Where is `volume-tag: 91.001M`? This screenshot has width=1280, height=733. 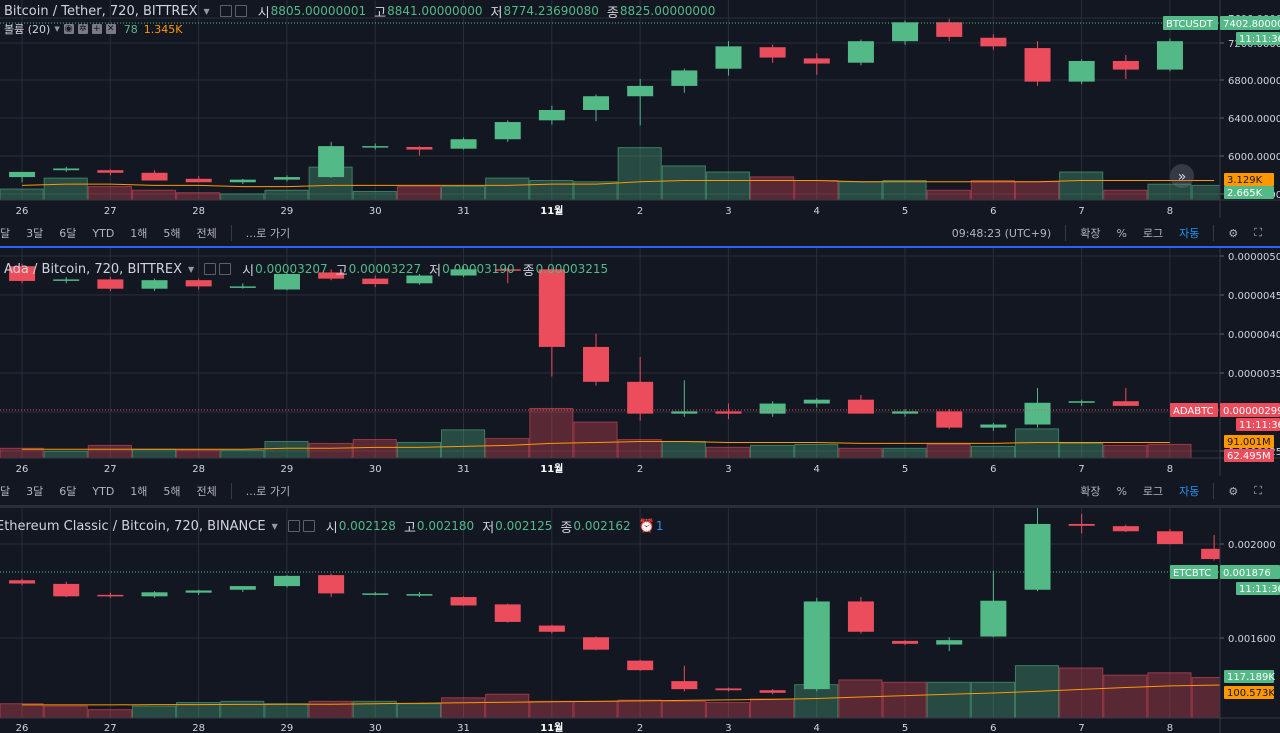
volume-tag: 91.001M is located at coordinates (1249, 442).